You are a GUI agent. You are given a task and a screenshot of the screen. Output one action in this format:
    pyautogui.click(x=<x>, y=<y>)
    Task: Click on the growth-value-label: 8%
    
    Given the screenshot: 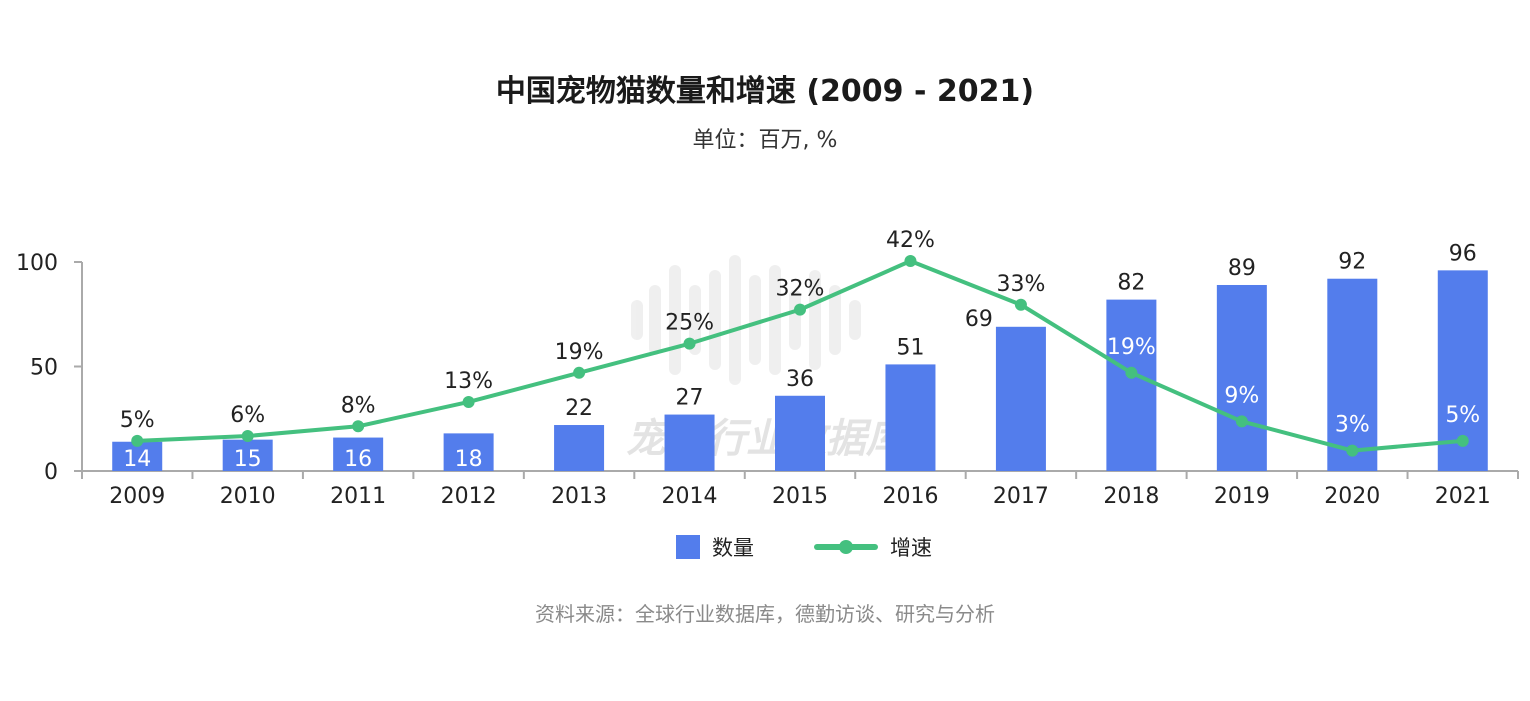 What is the action you would take?
    pyautogui.click(x=358, y=405)
    